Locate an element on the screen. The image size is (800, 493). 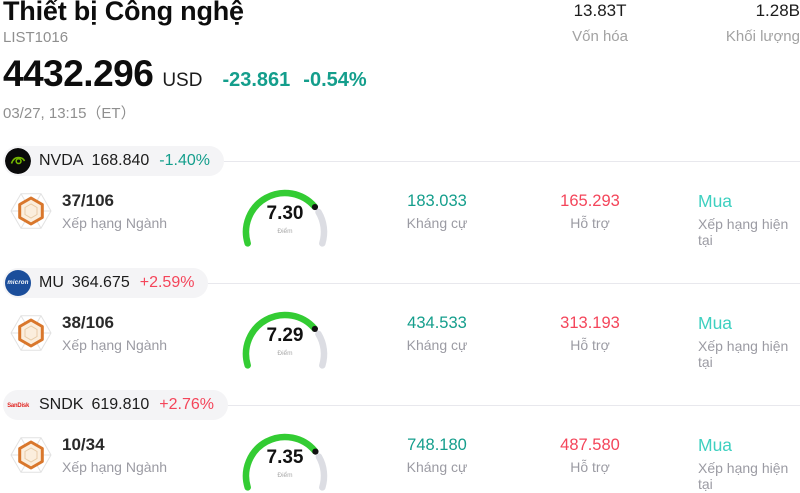
score-gauge: 7.30 Điểm is located at coordinates (285, 219).